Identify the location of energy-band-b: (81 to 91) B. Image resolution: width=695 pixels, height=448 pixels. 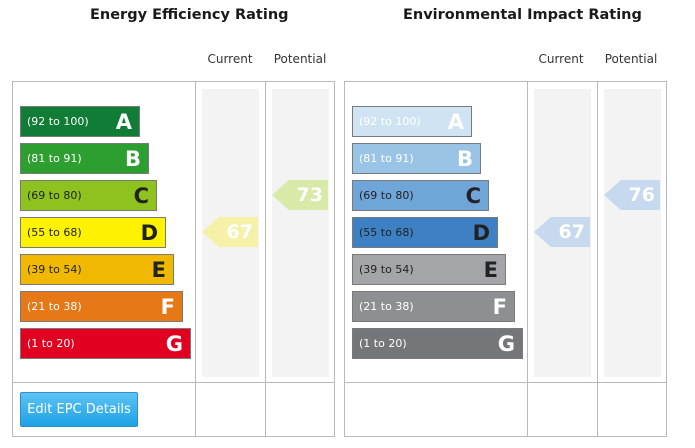
(84, 158).